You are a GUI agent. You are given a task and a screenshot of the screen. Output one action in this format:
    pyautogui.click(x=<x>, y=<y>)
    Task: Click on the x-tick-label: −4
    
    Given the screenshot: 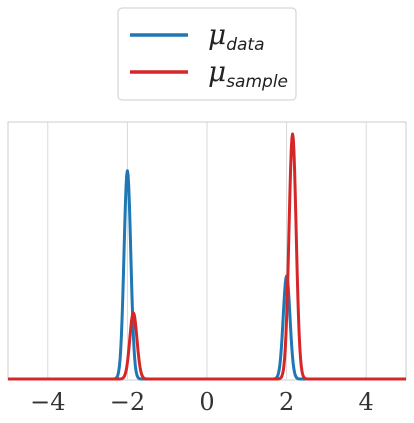 What is the action you would take?
    pyautogui.click(x=47, y=402)
    